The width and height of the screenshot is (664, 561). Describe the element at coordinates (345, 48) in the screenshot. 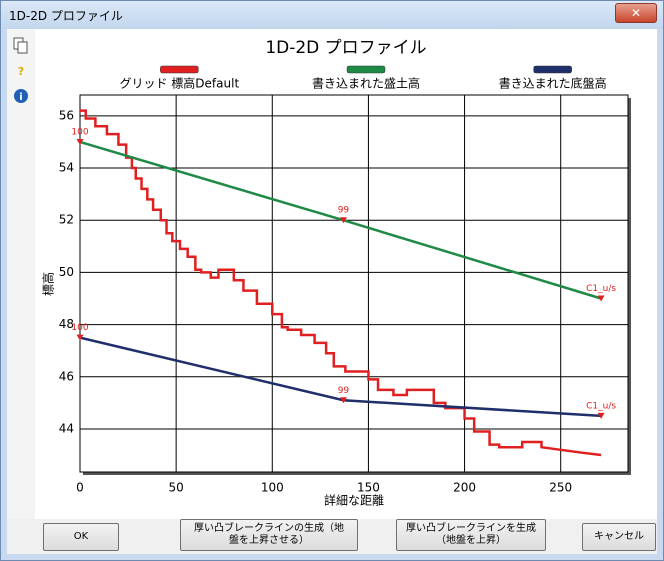

I see `chart-title: 1D-2D プロファイル` at that location.